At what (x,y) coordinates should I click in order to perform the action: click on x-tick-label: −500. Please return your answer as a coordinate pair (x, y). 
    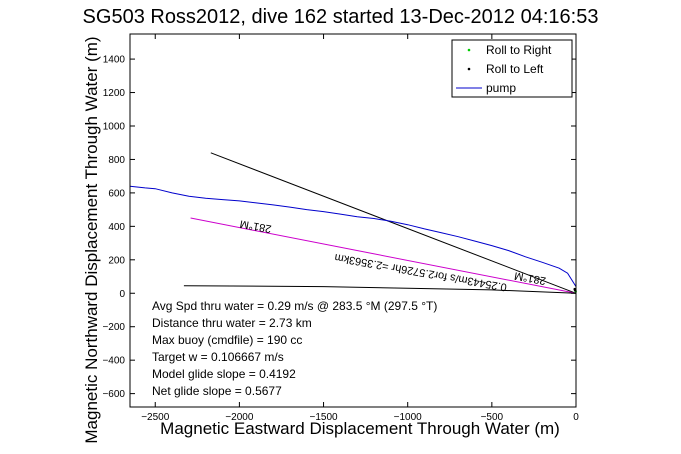
    Looking at the image, I should click on (492, 417).